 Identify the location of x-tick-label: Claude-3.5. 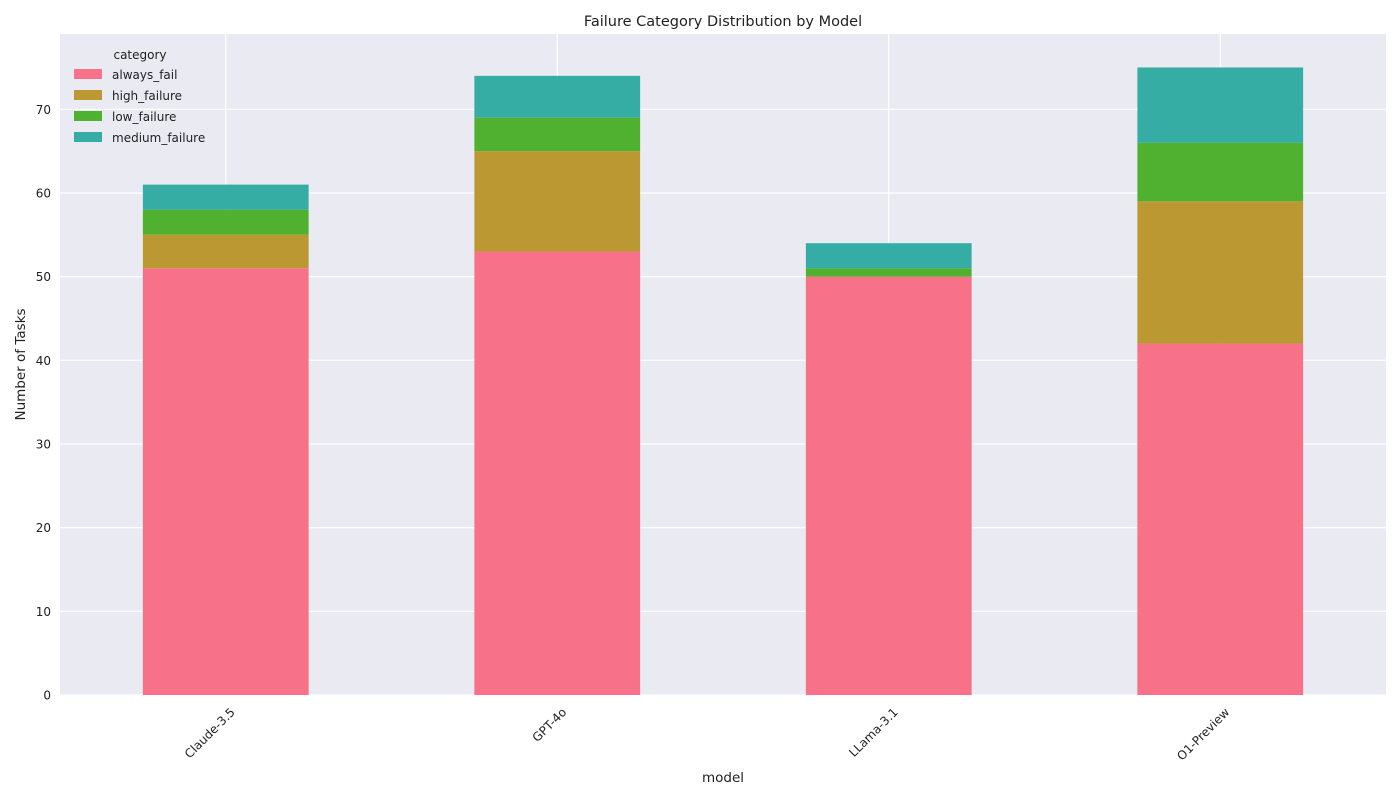
(210, 733).